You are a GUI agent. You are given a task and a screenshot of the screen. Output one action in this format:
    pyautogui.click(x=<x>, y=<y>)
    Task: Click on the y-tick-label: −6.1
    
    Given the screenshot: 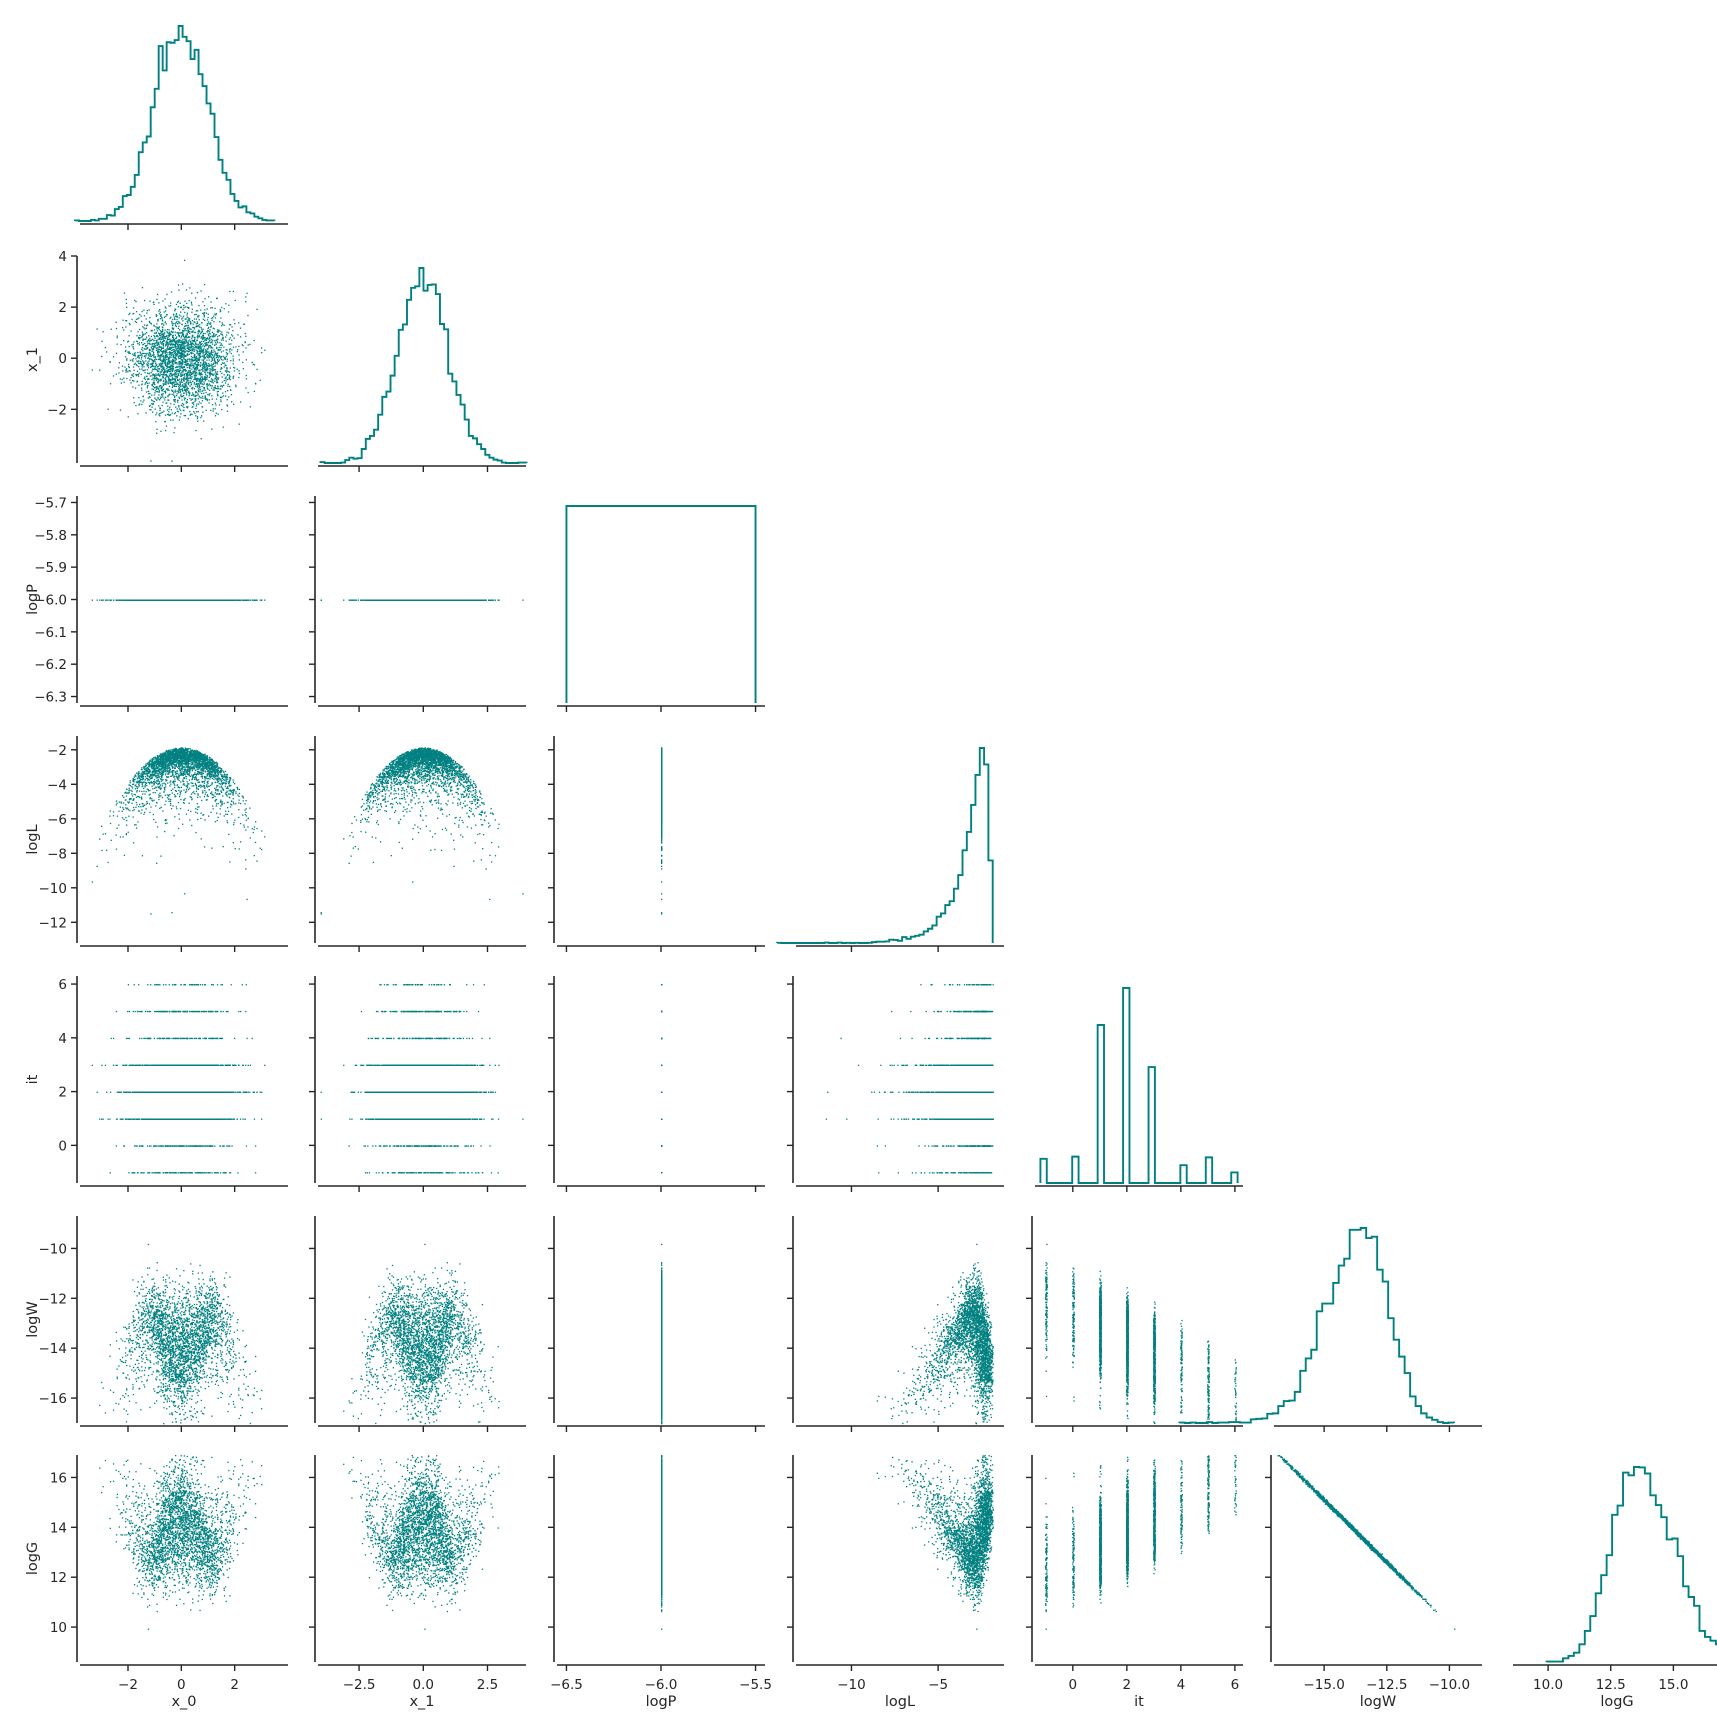 What is the action you would take?
    pyautogui.click(x=50, y=633)
    